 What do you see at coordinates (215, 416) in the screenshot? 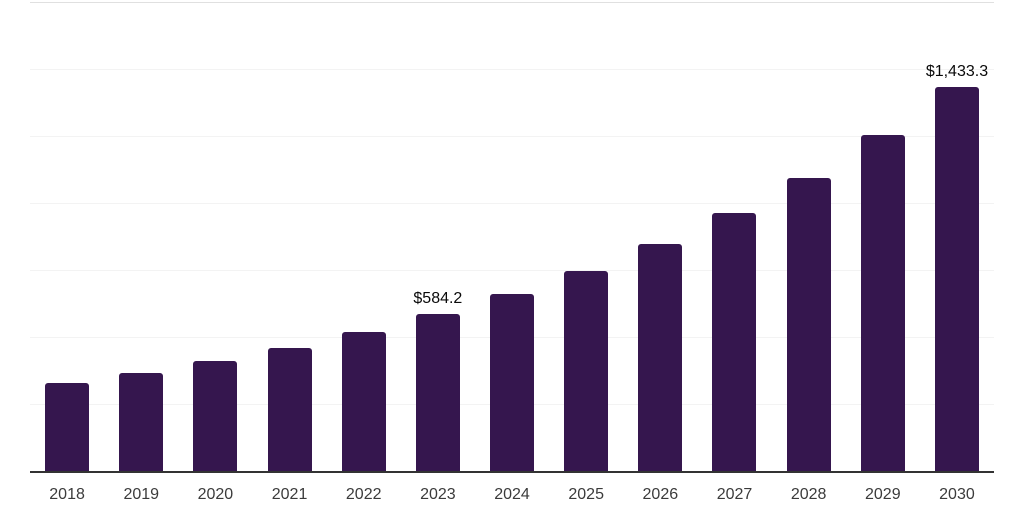
I see `bar-2020` at bounding box center [215, 416].